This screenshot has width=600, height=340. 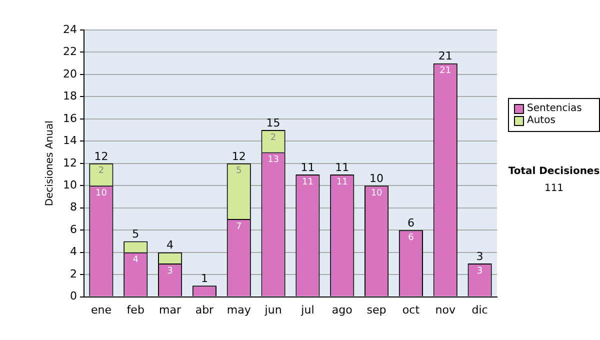 What do you see at coordinates (239, 171) in the screenshot?
I see `data-label: 5` at bounding box center [239, 171].